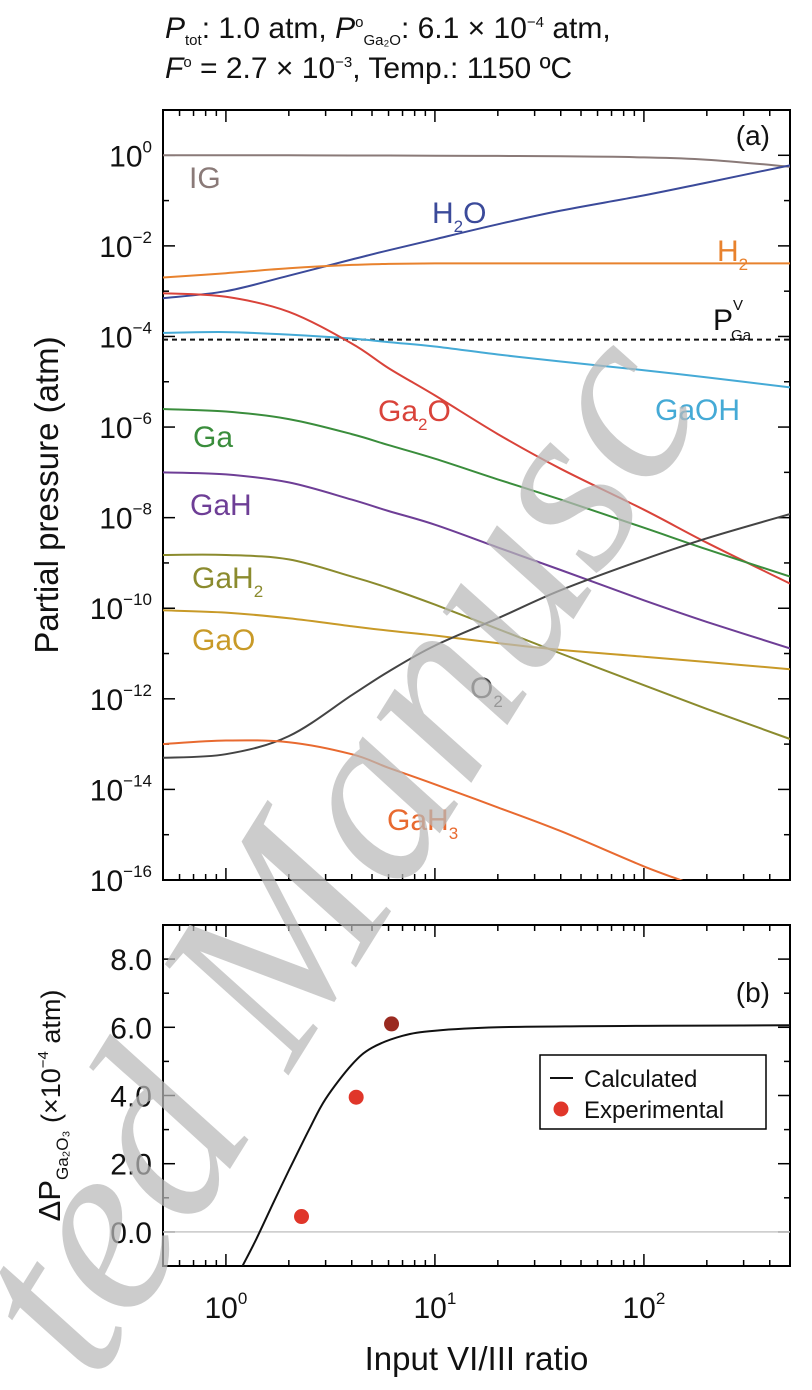  What do you see at coordinates (52, 1106) in the screenshot?
I see `panel-b-ylabel: ΔPGa₂O₃ (×10−4 atm)` at bounding box center [52, 1106].